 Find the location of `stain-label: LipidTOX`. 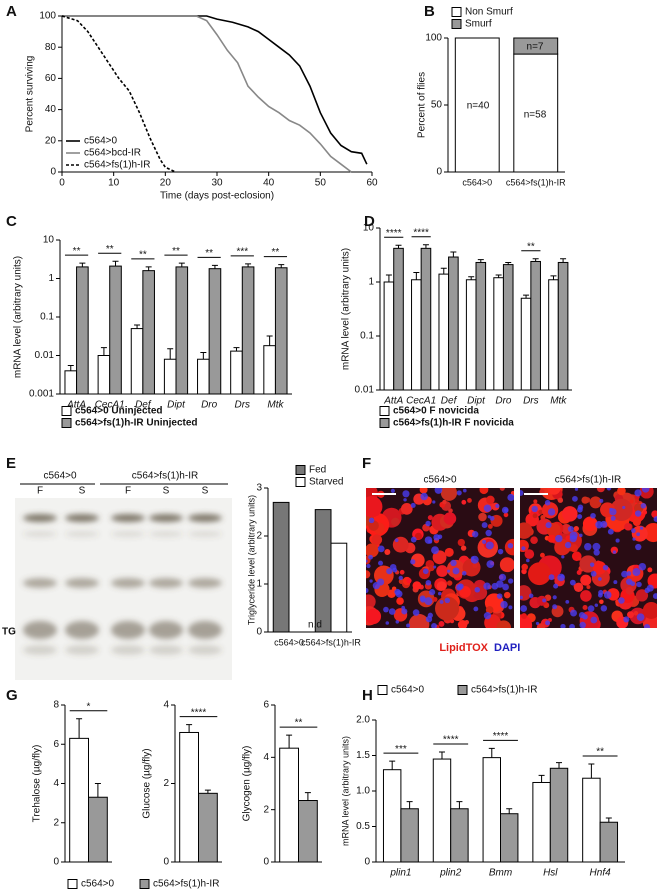

stain-label: LipidTOX is located at coordinates (463, 648).